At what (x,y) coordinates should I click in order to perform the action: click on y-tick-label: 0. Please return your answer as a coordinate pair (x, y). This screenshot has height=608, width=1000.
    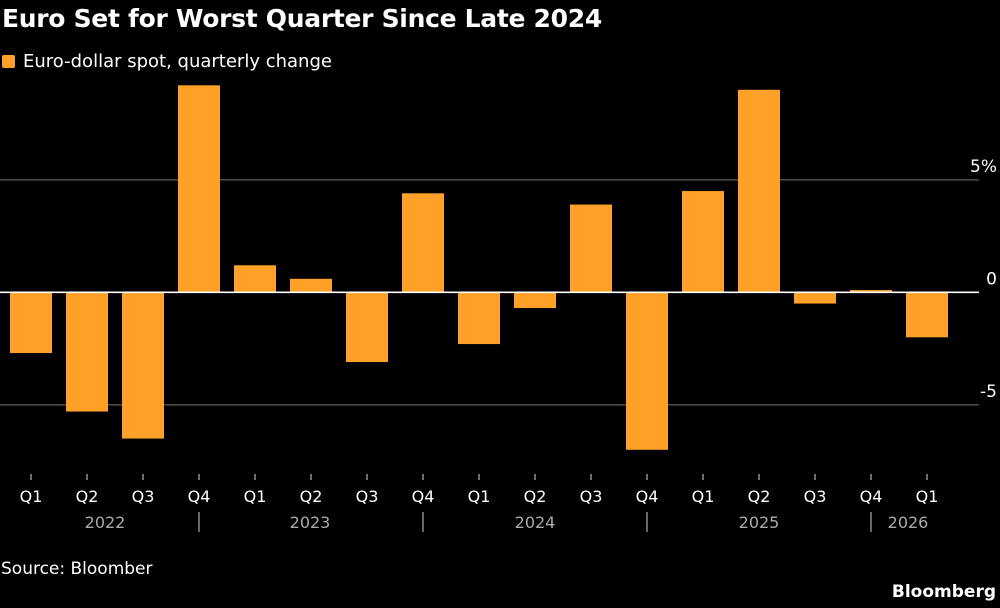
    Looking at the image, I should click on (991, 279).